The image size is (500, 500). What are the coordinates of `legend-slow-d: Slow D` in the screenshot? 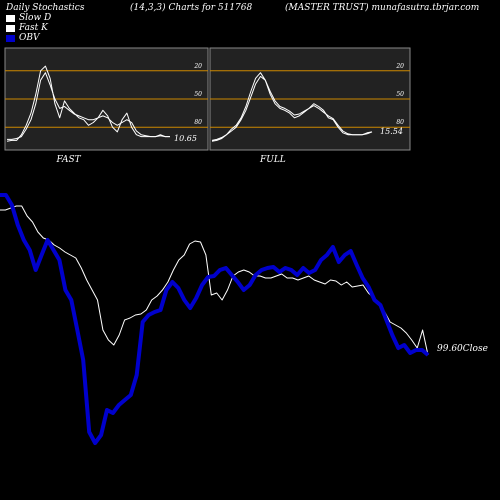 It's located at (28, 18).